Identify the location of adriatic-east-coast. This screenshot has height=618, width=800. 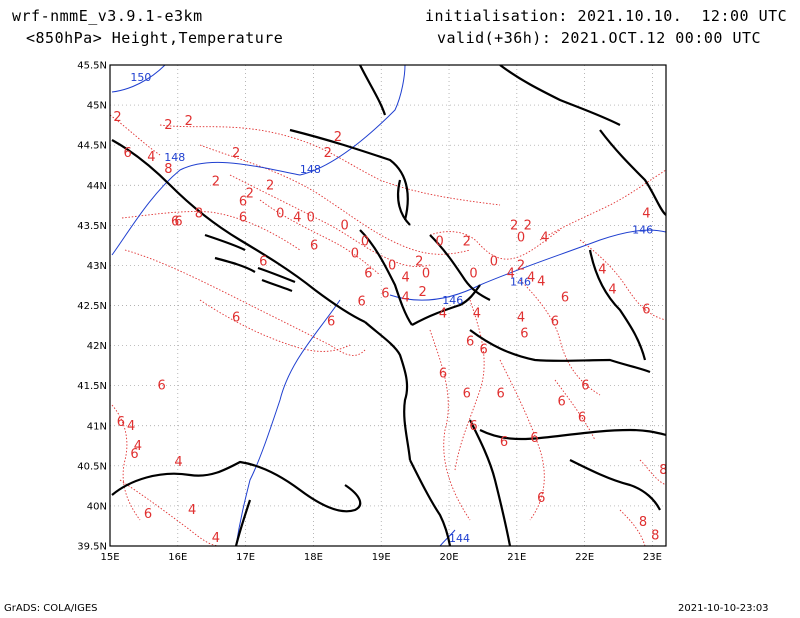
(238, 231).